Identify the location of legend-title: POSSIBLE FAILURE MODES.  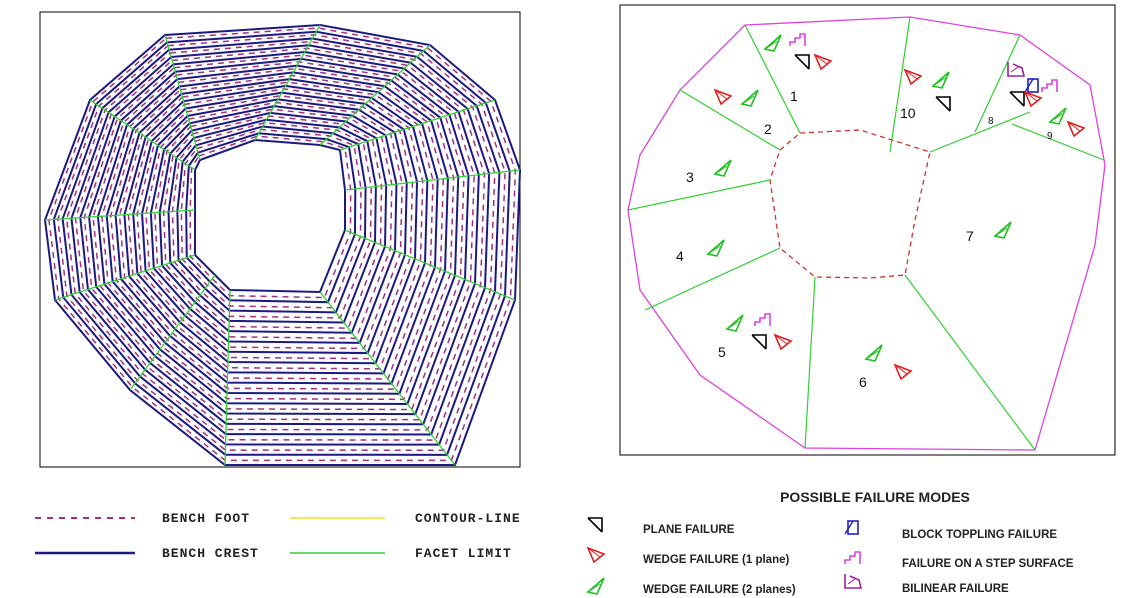
(875, 497).